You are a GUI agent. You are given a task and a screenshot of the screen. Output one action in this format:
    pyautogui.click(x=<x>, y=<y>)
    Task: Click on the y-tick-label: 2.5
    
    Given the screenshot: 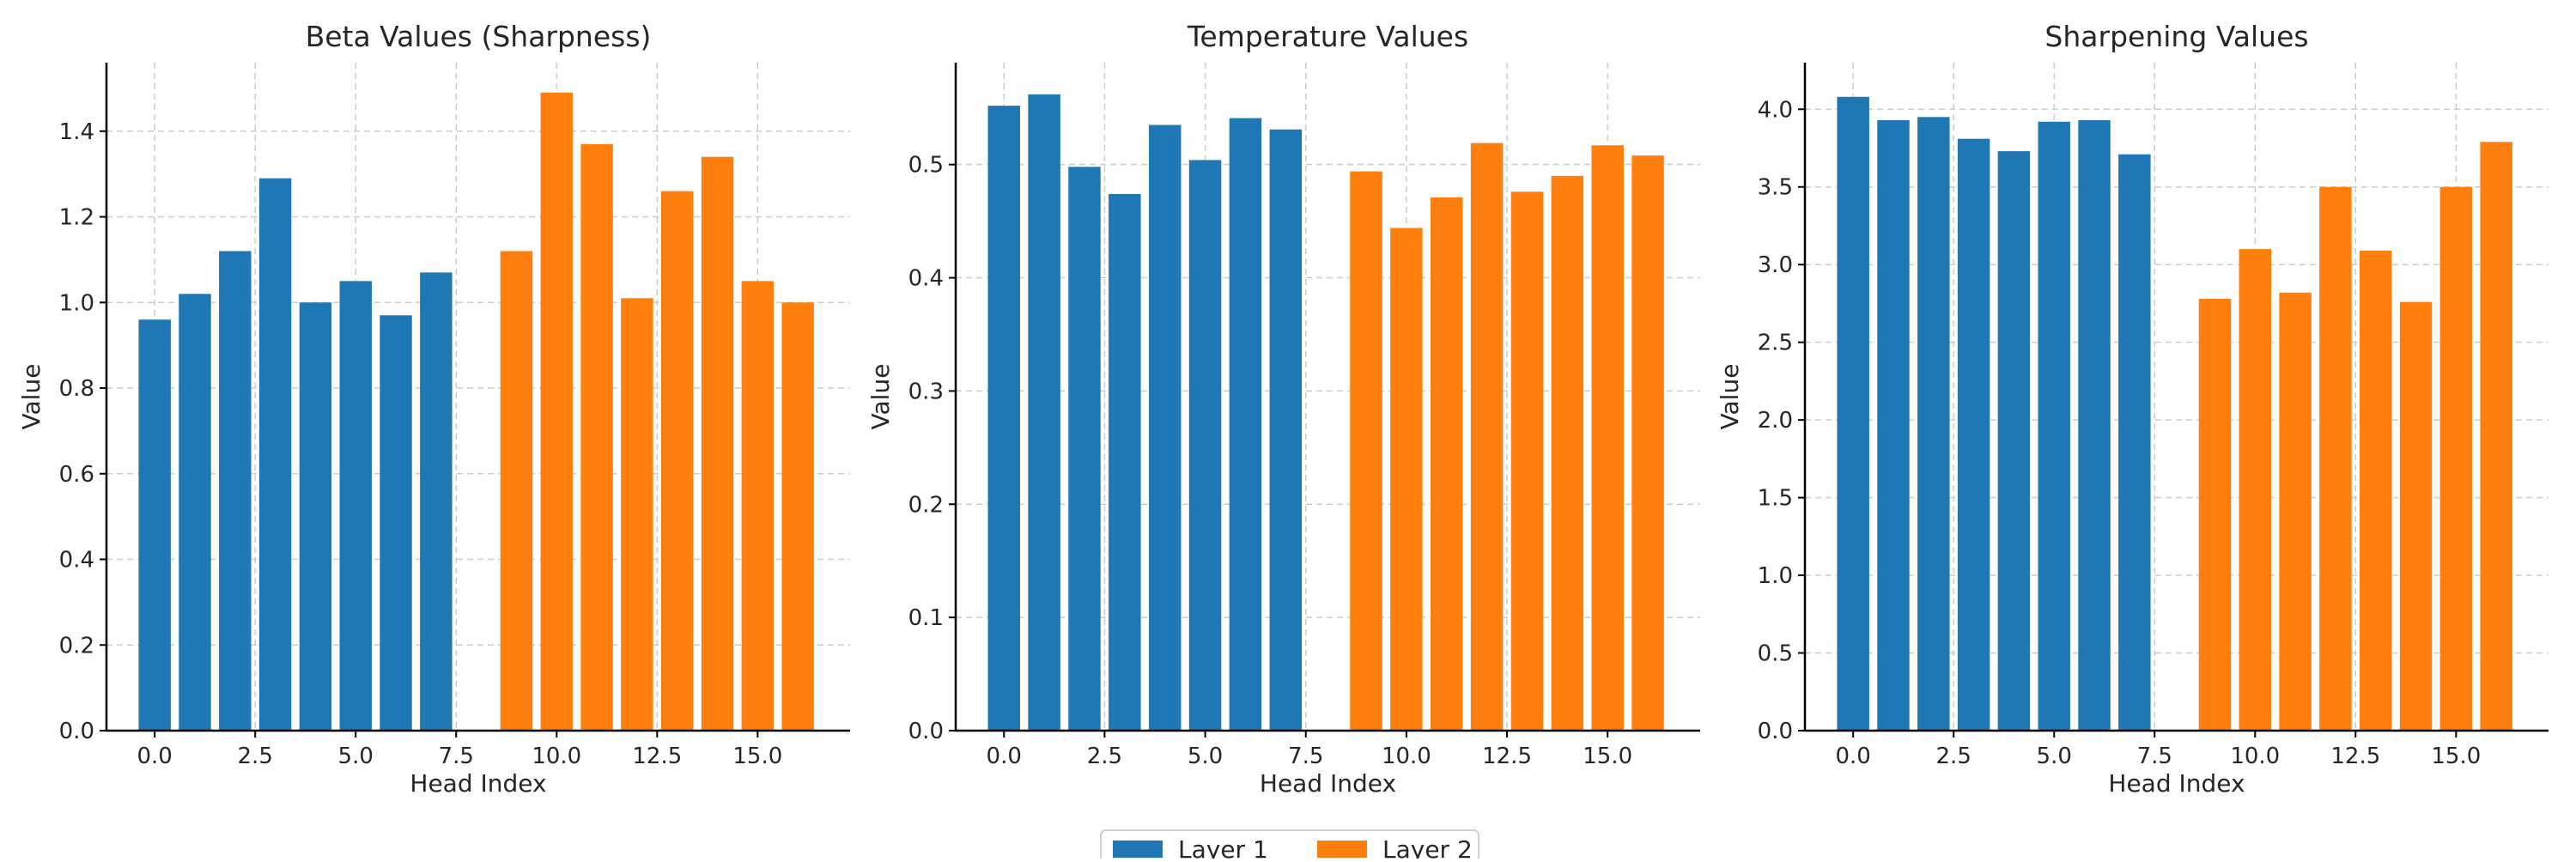 What is the action you would take?
    pyautogui.click(x=1776, y=343)
    